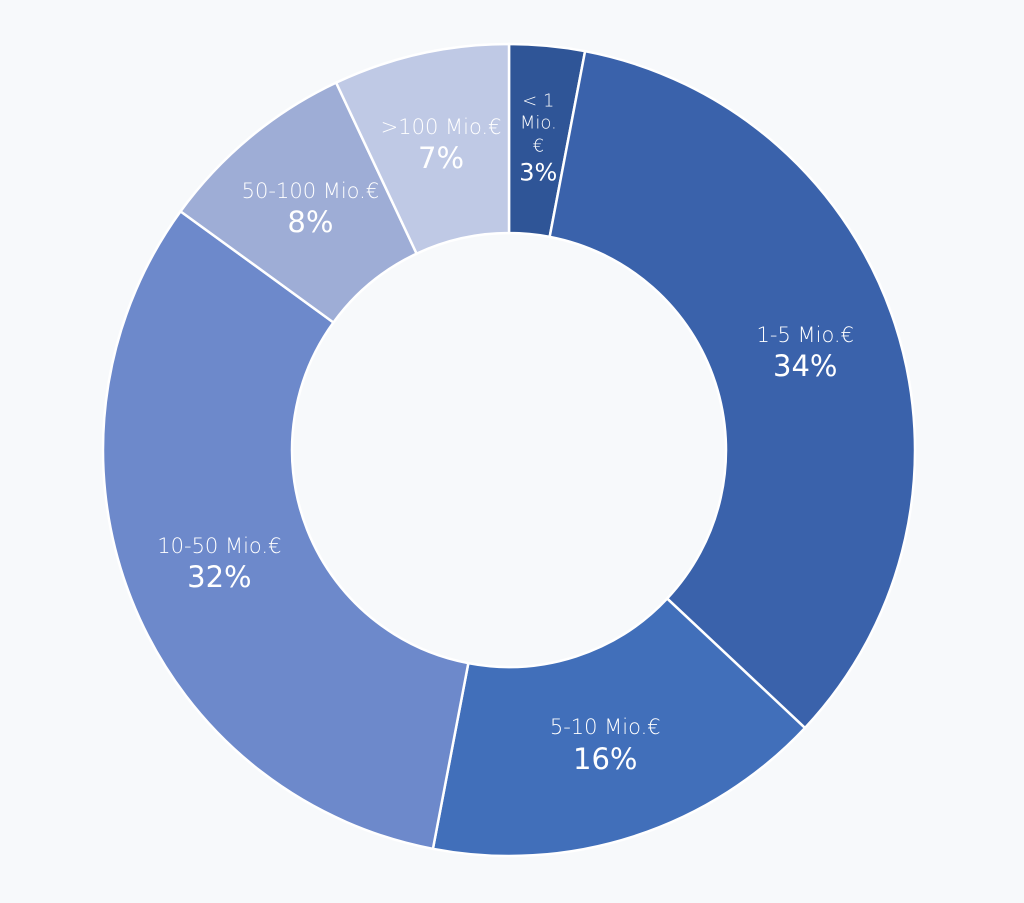  I want to click on slice-label: 1-5 Mio.€ 34%, so click(805, 354).